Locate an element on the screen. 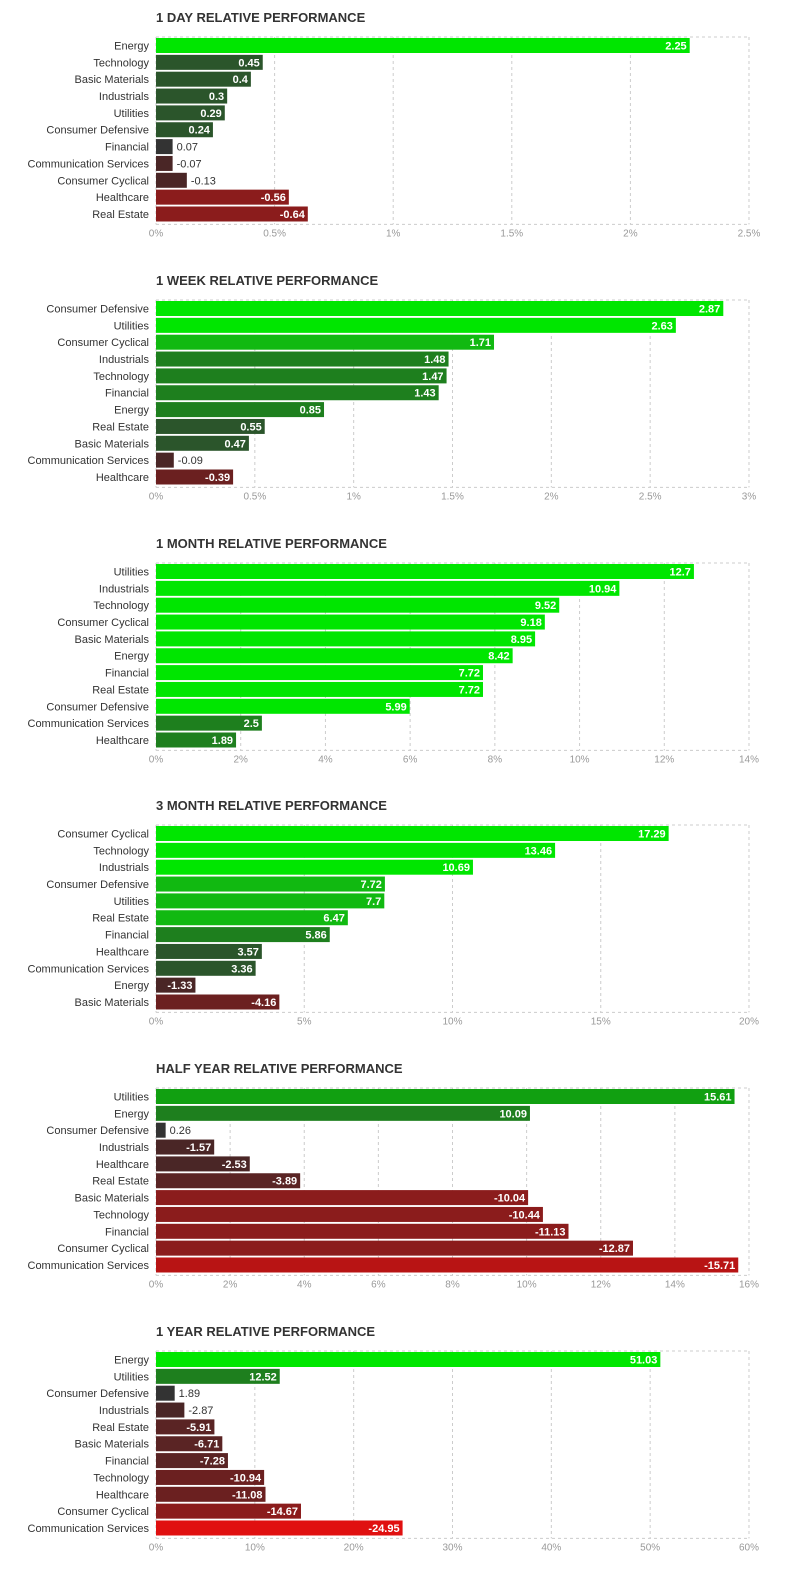  value-label: 5.99 is located at coordinates (395, 707).